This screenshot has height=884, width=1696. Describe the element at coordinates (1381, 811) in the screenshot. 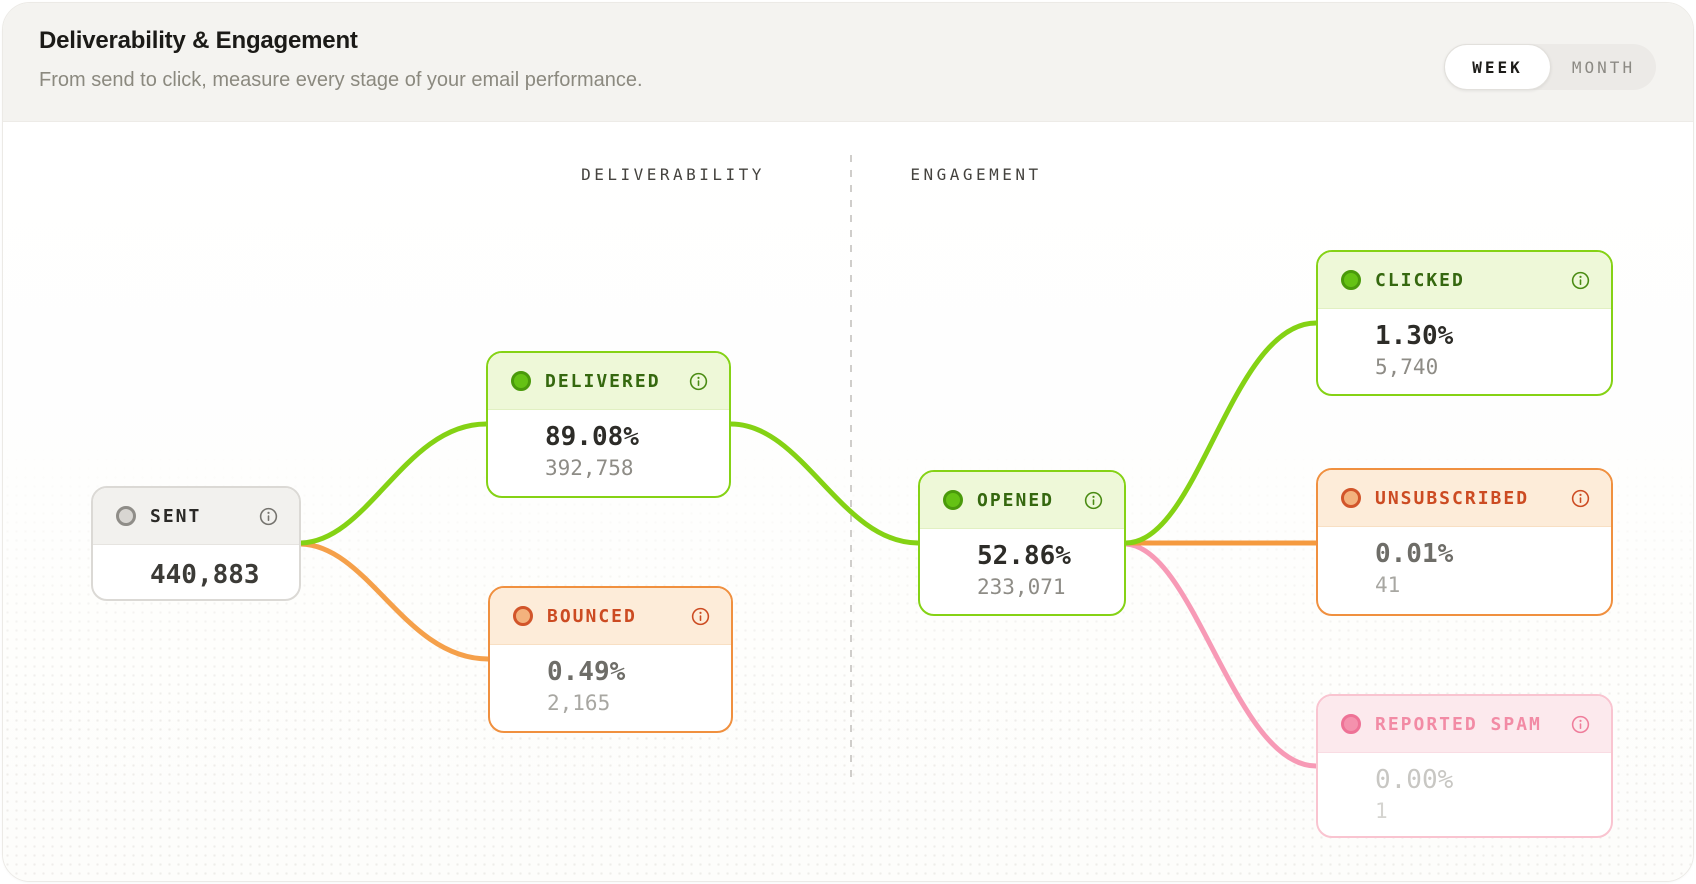

I see `node-value: 1` at that location.